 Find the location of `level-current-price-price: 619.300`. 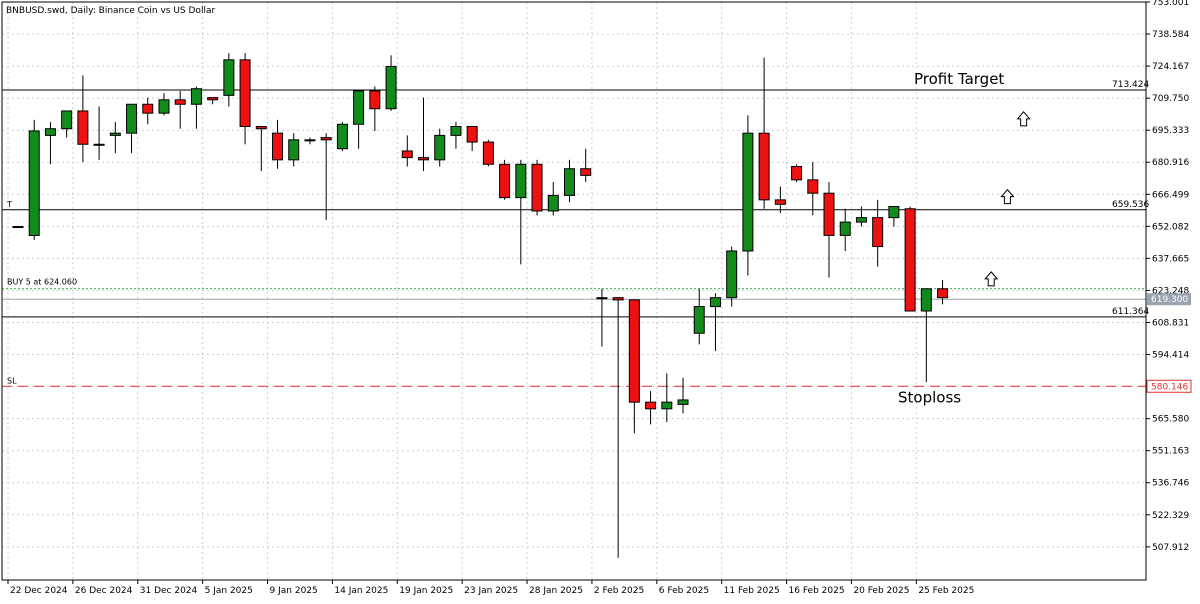

level-current-price-price: 619.300 is located at coordinates (1169, 300).